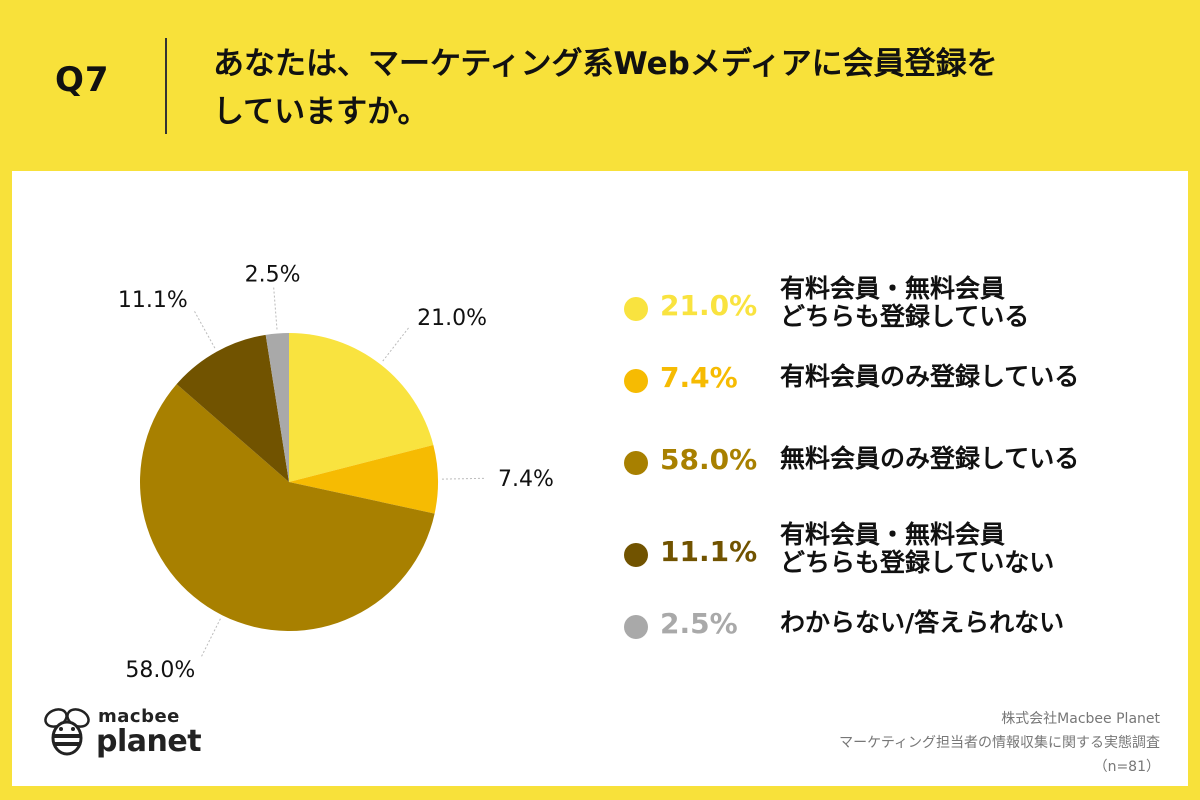 Image resolution: width=1200 pixels, height=800 pixels. I want to click on leader-line-both-members, so click(395, 344).